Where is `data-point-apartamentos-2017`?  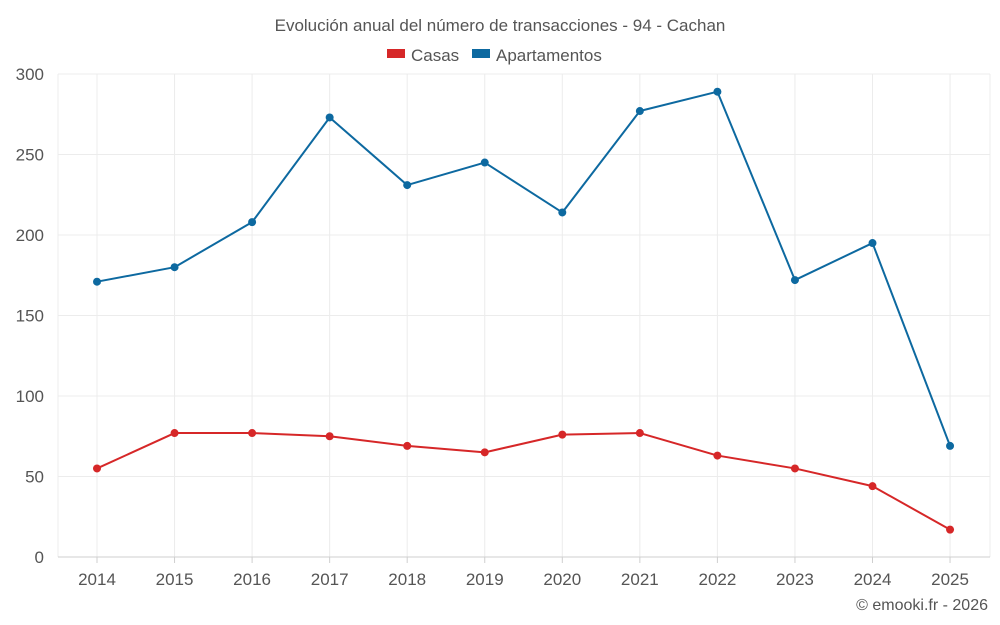
data-point-apartamentos-2017 is located at coordinates (329, 117).